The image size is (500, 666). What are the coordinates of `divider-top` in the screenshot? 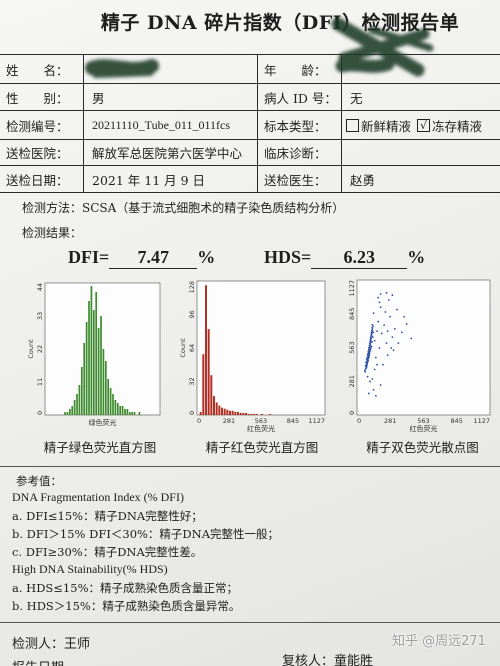 It's located at (250, 466).